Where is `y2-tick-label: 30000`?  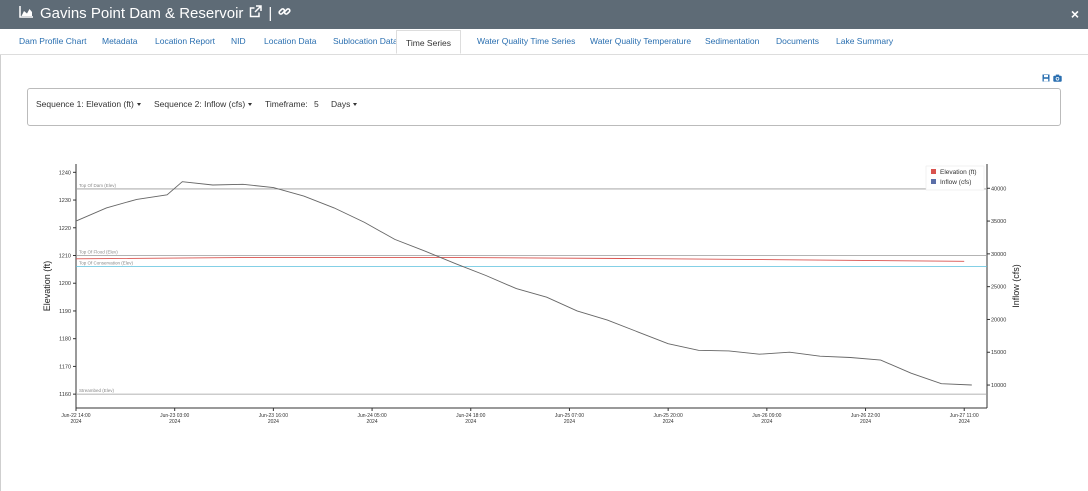
y2-tick-label: 30000 is located at coordinates (998, 255).